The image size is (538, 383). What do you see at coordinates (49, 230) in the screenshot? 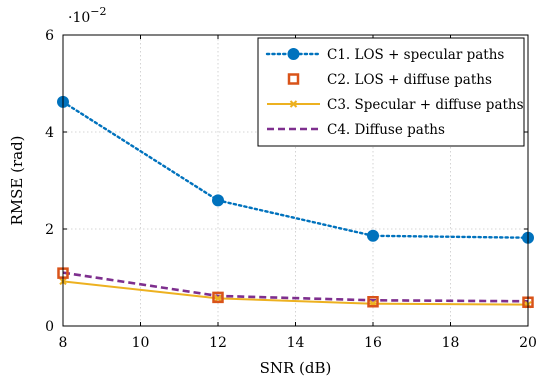
I see `y-tick-label: 2` at bounding box center [49, 230].